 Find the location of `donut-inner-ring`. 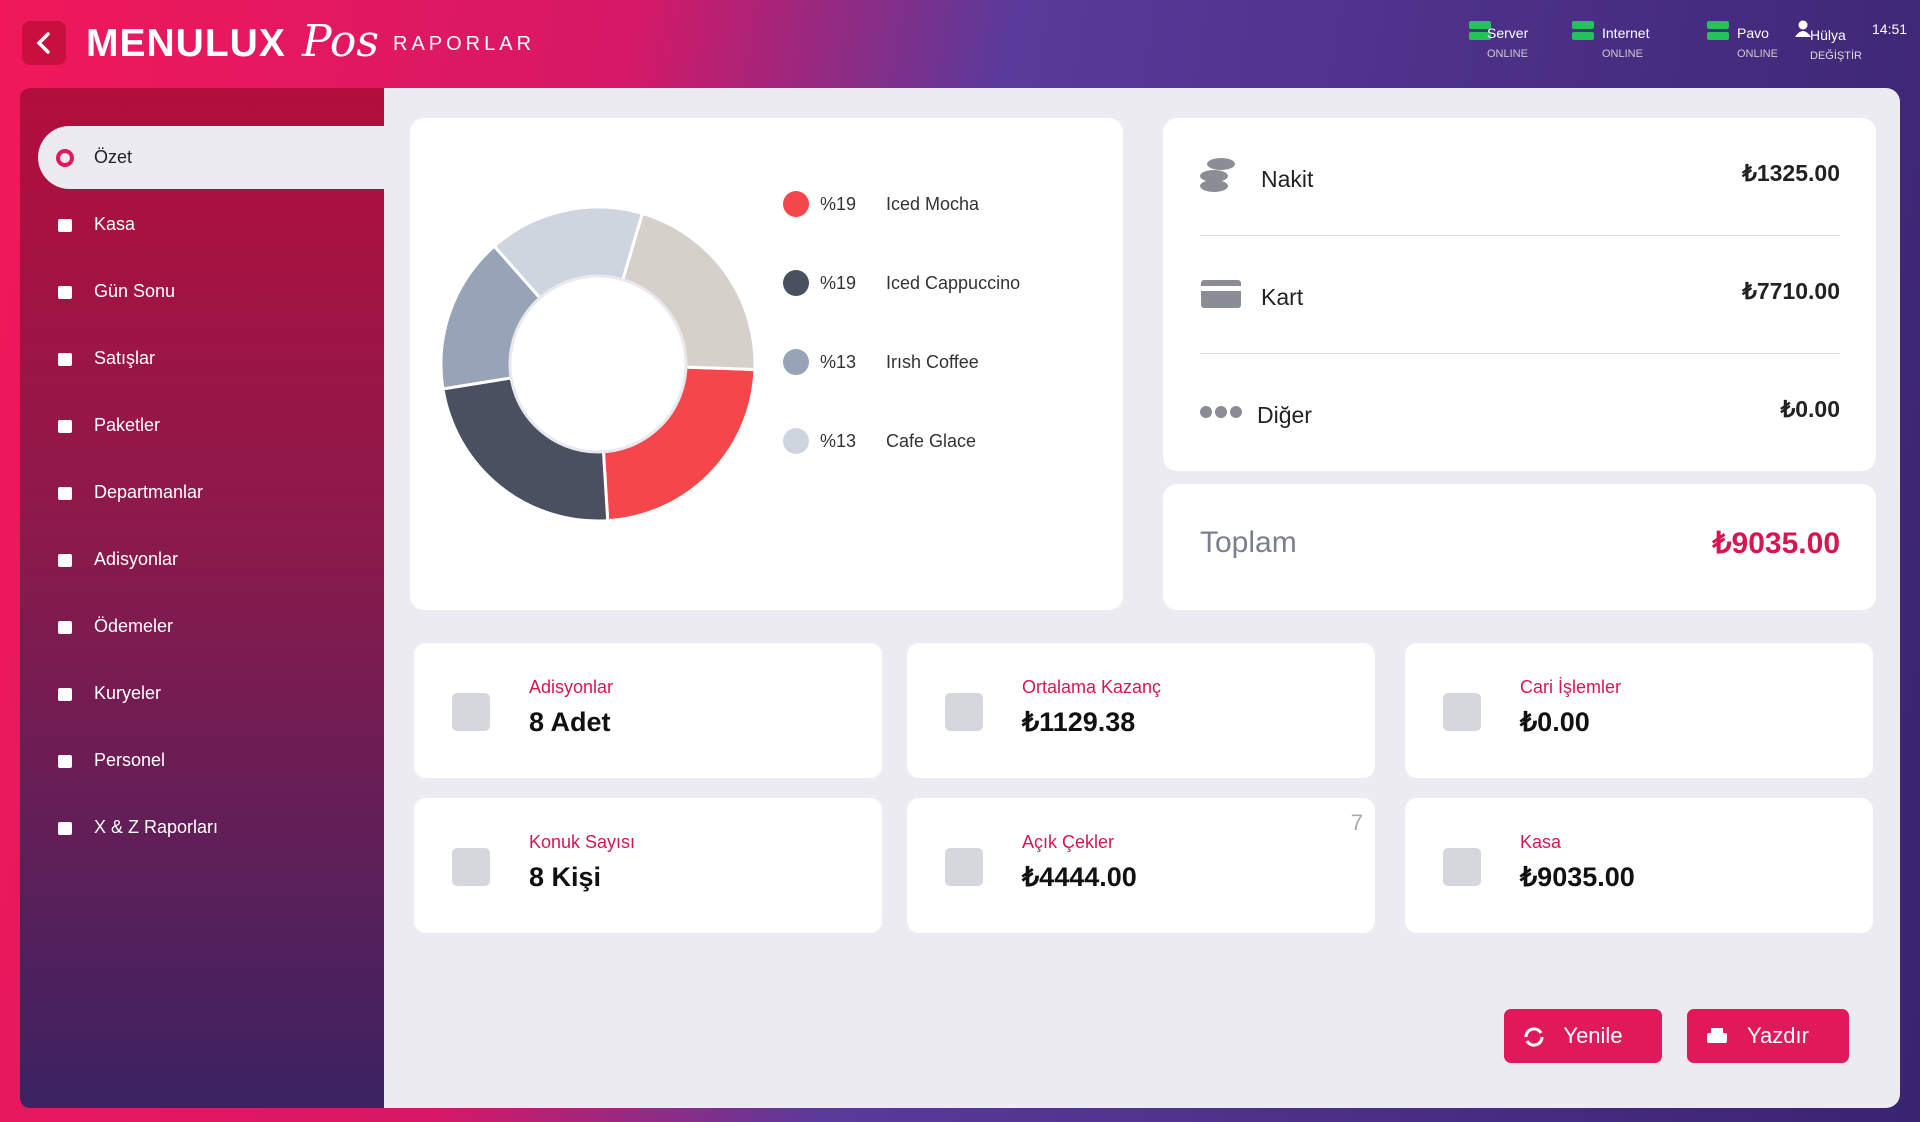

donut-inner-ring is located at coordinates (598, 364).